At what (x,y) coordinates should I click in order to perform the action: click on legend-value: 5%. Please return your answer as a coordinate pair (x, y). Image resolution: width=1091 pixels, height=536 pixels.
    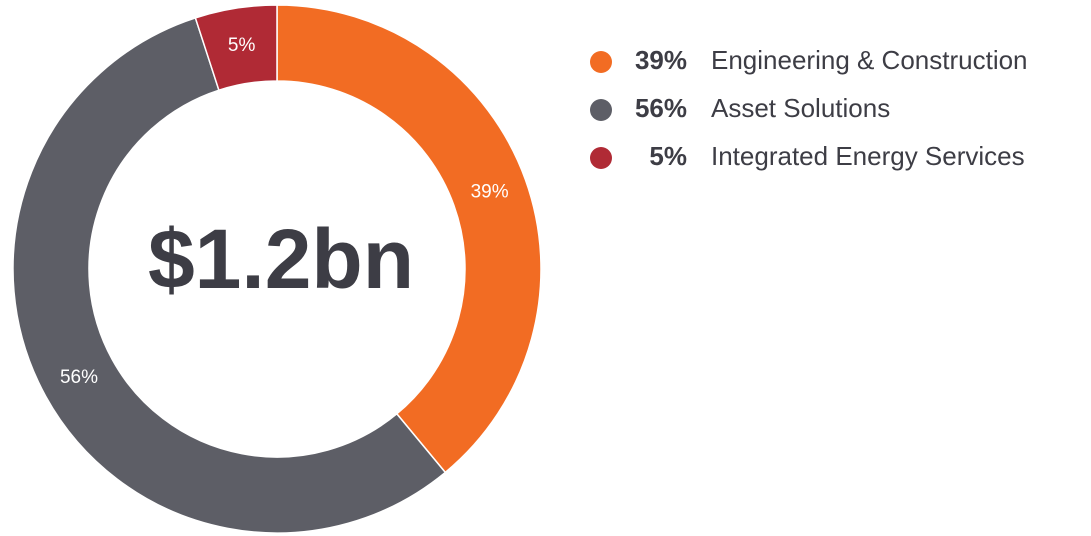
    Looking at the image, I should click on (668, 156).